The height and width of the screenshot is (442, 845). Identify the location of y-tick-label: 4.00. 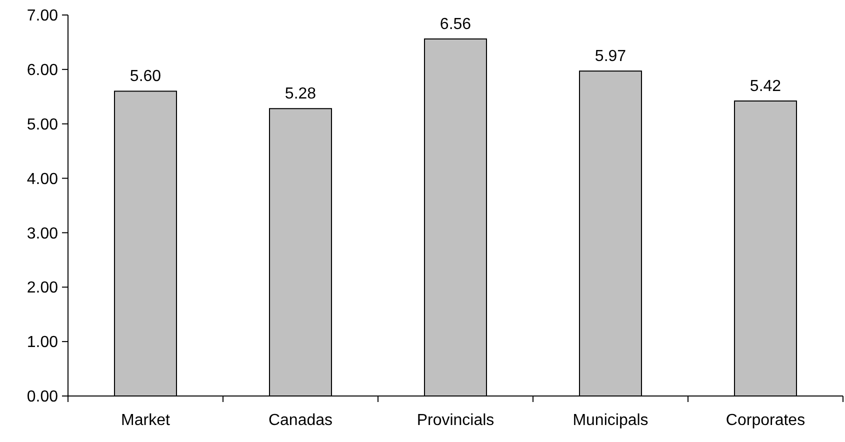
(42, 179).